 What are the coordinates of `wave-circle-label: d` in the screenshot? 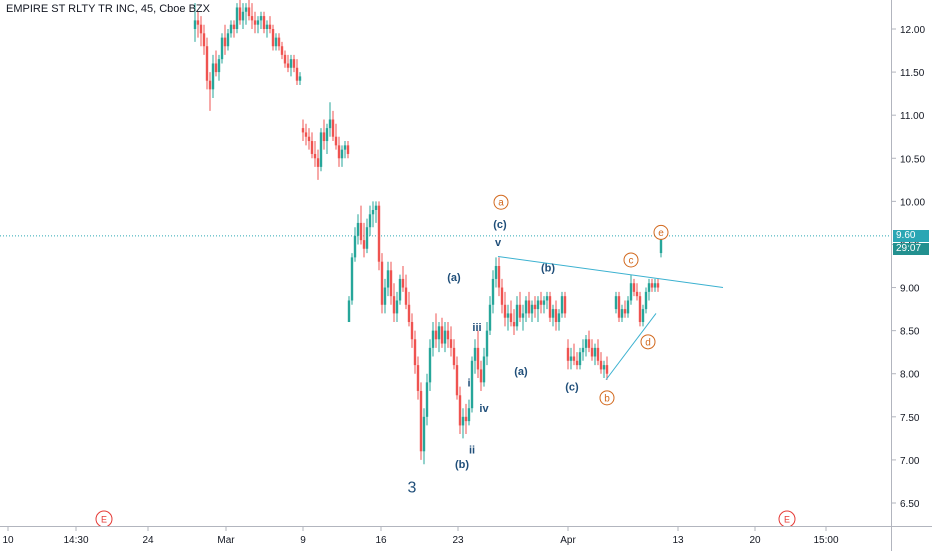 It's located at (648, 342).